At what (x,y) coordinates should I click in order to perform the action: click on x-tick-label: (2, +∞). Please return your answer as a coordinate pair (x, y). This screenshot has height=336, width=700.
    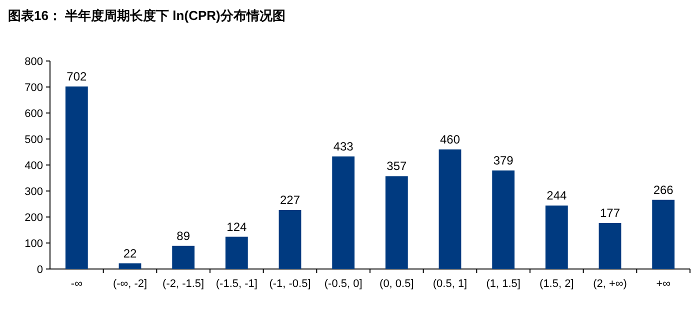
    Looking at the image, I should click on (610, 284).